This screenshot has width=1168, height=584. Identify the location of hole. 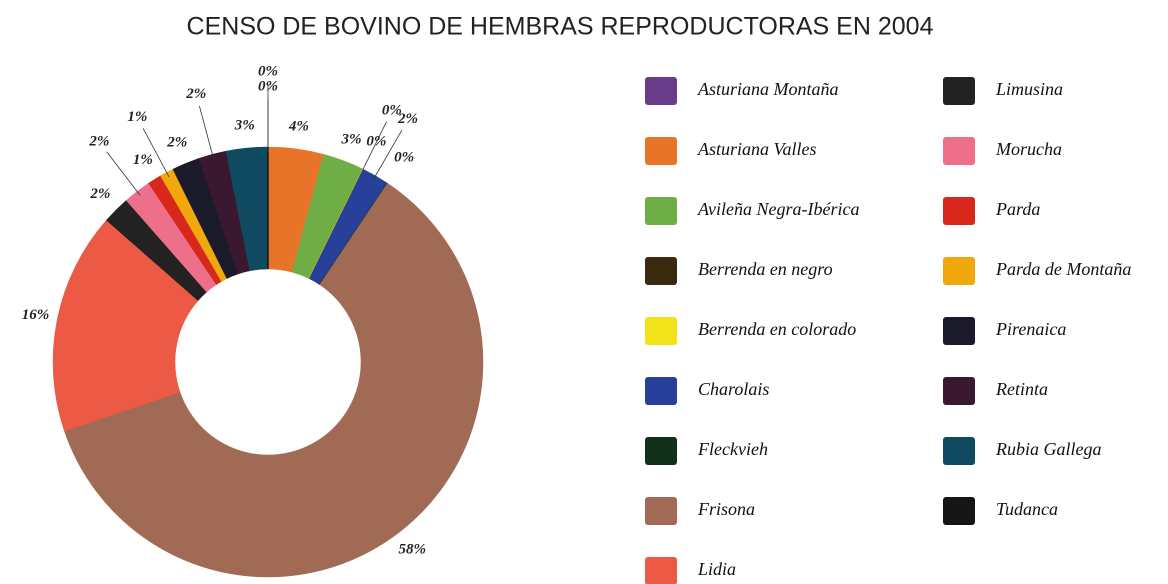
(268, 362).